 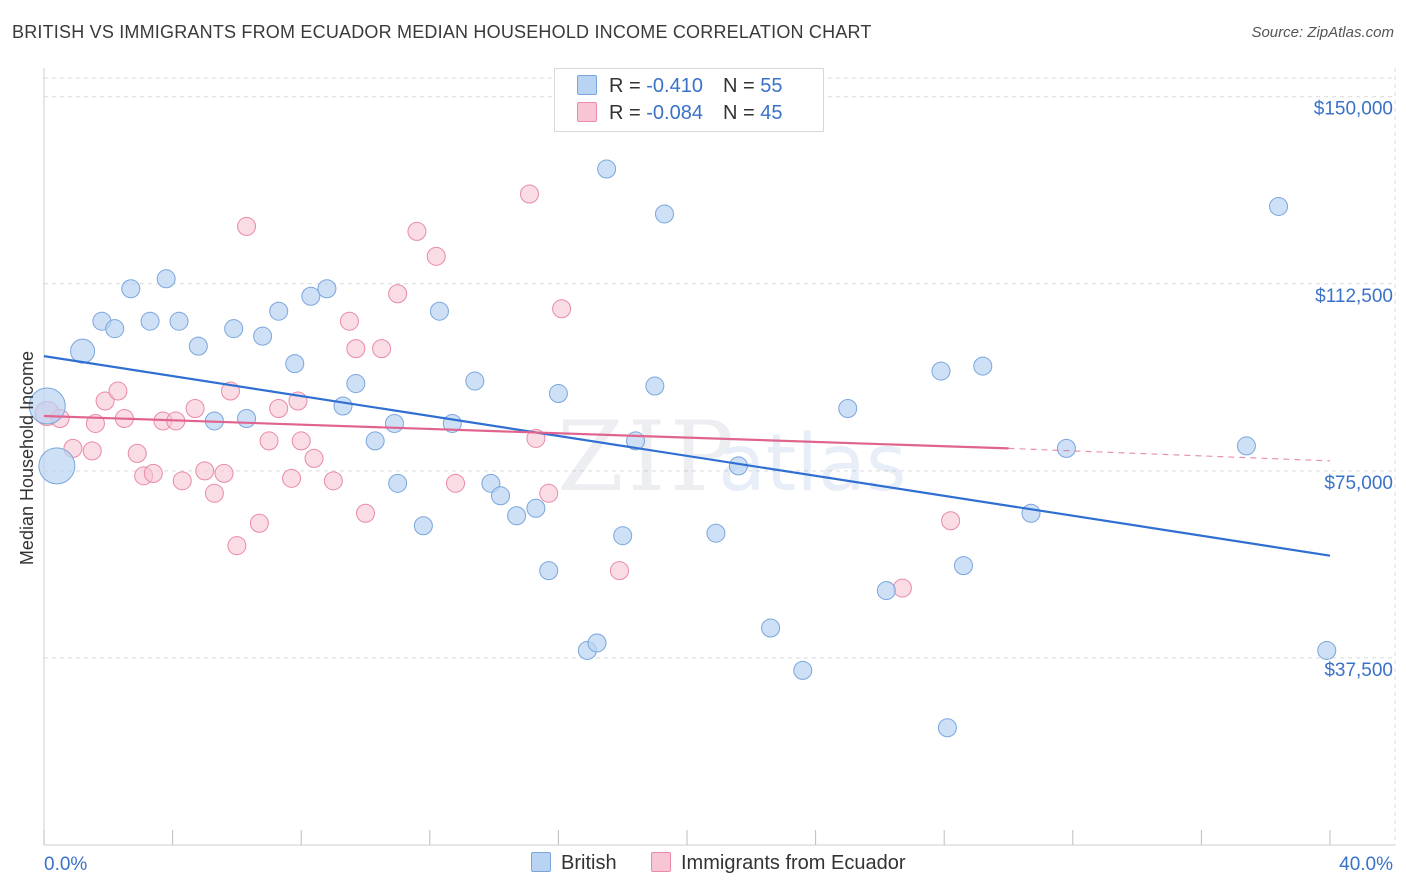 What do you see at coordinates (1169, 454) in the screenshot?
I see `ecuador-trend-extension` at bounding box center [1169, 454].